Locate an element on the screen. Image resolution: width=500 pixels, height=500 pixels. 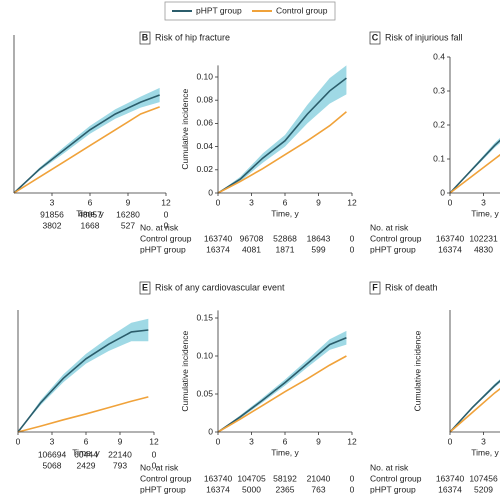
risk-count: 599 is located at coordinates (318, 249).